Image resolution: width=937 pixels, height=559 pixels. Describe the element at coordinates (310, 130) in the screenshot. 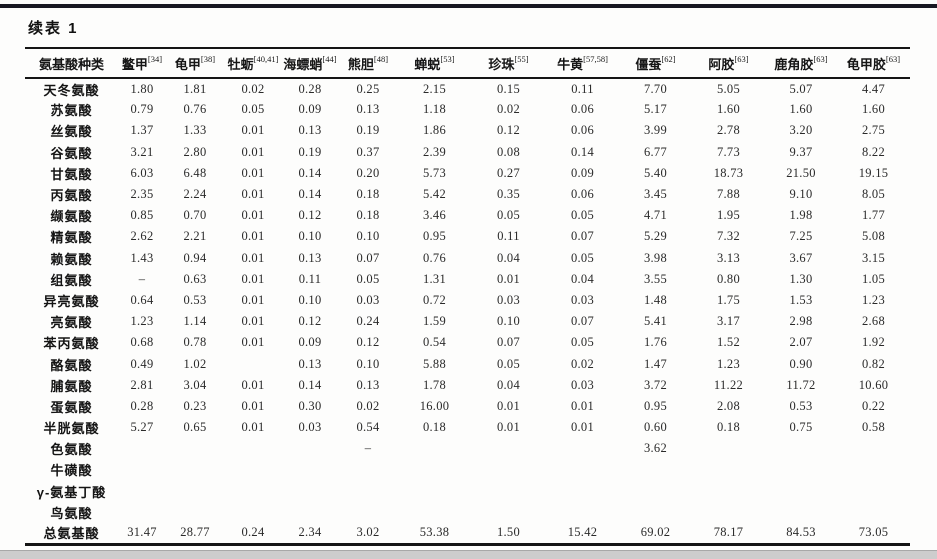

I see `cell-value: 0.13` at that location.